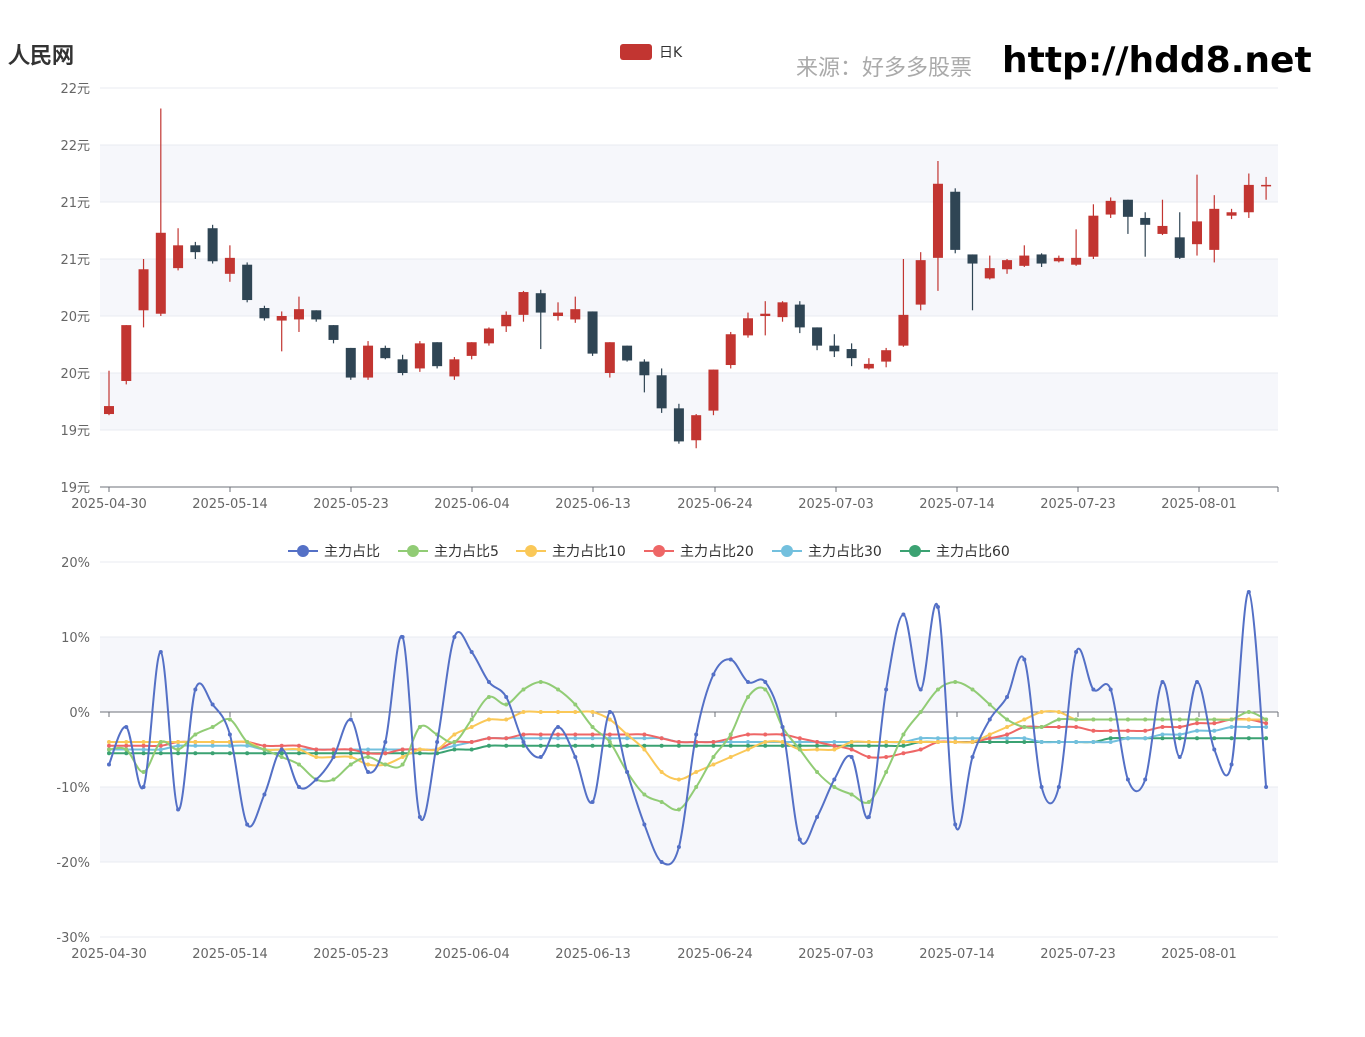  I want to click on l-y-tick-label: 20%, so click(75, 563).